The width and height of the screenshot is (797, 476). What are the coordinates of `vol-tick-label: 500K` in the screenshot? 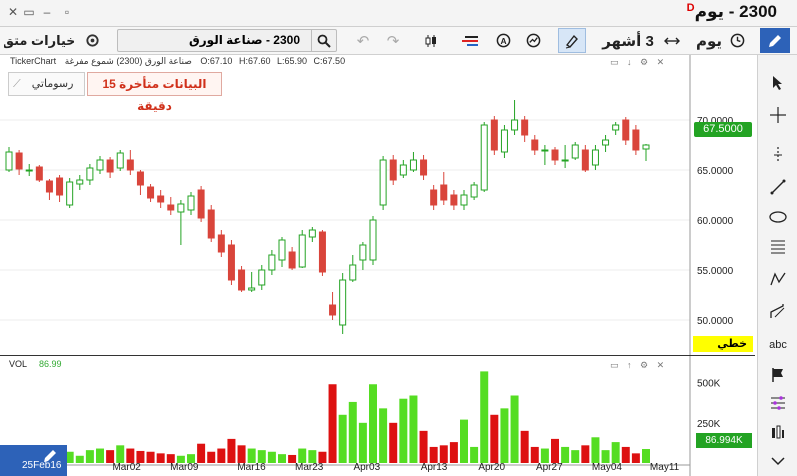 It's located at (709, 384).